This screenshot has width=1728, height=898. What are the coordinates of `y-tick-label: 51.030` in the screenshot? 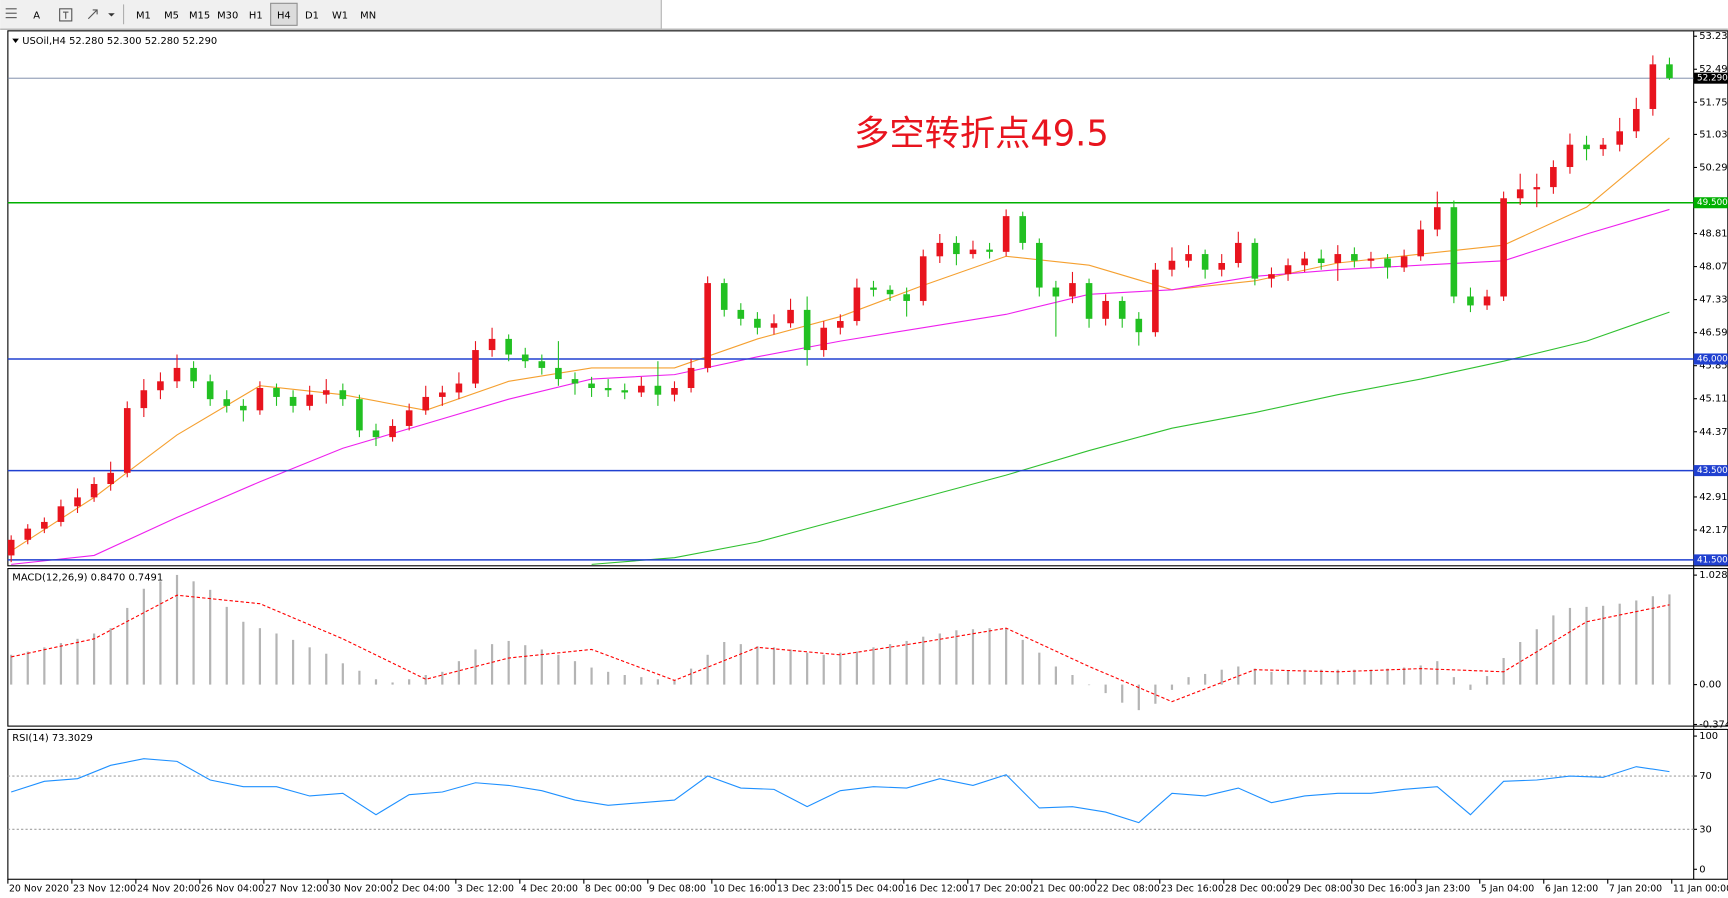 It's located at (1713, 134).